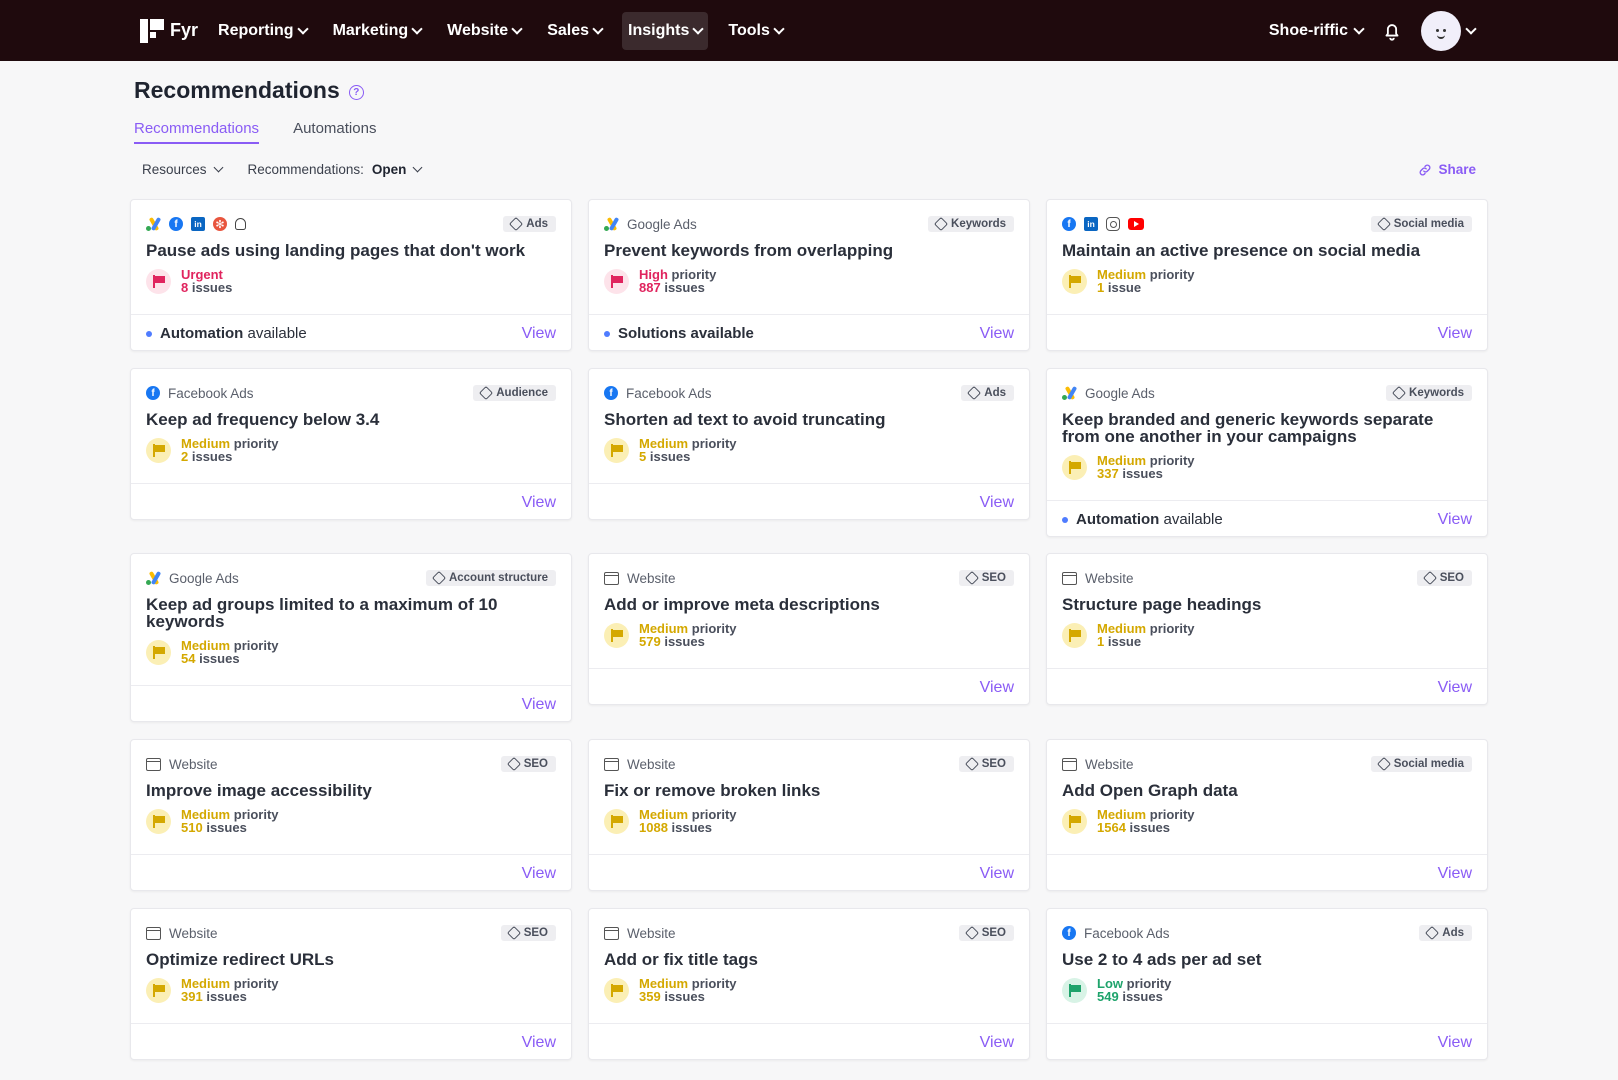 This screenshot has height=1080, width=1618. Describe the element at coordinates (514, 393) in the screenshot. I see `category-tag: Audience` at that location.